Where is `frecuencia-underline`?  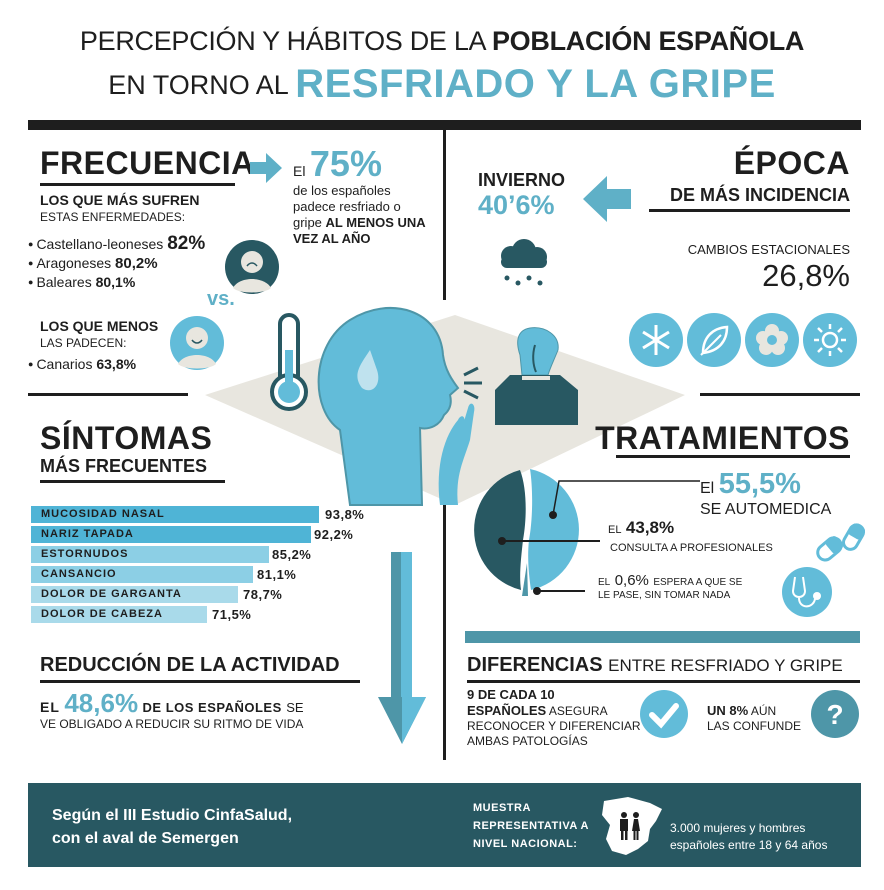 frecuencia-underline is located at coordinates (137, 184).